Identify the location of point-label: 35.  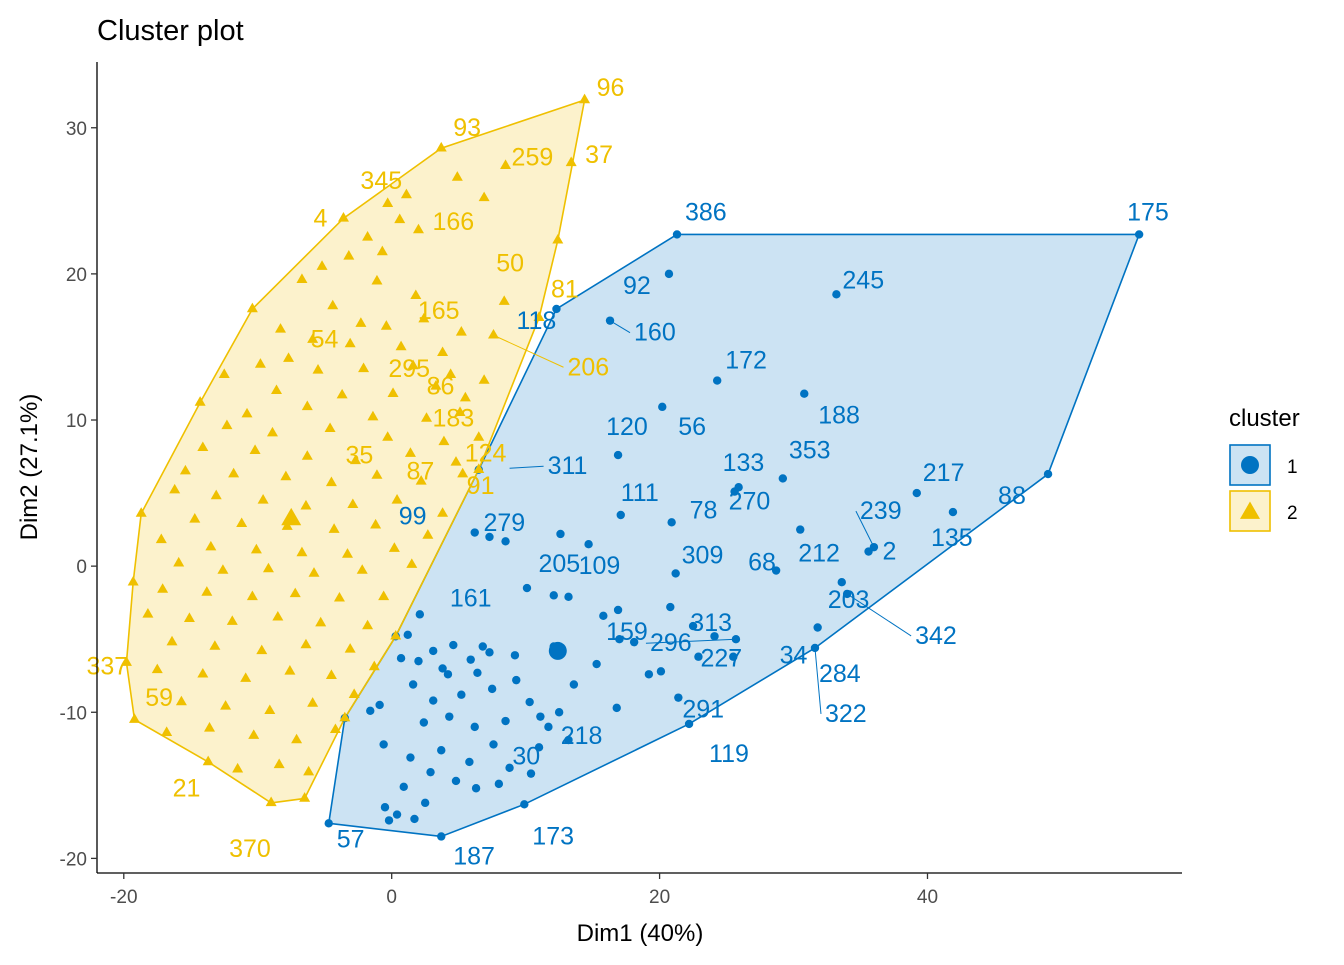
(360, 456).